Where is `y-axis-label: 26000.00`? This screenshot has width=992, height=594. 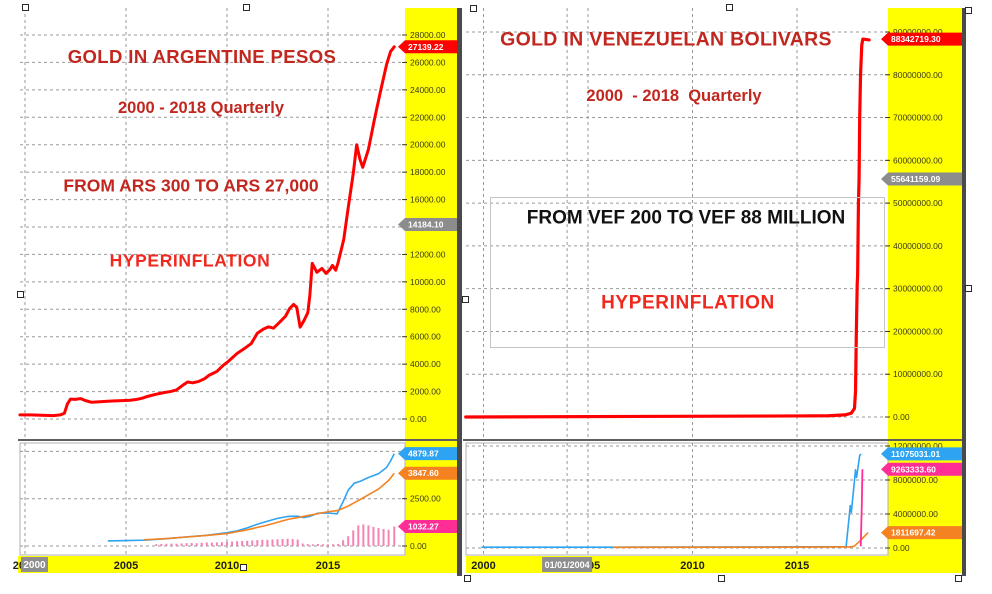
y-axis-label: 26000.00 is located at coordinates (428, 62).